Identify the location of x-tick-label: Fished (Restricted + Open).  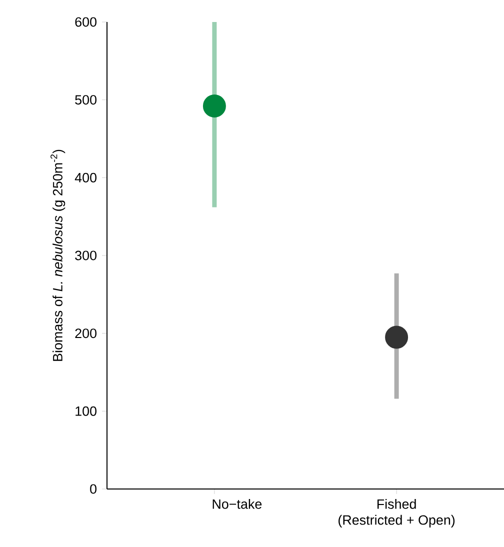
(396, 513).